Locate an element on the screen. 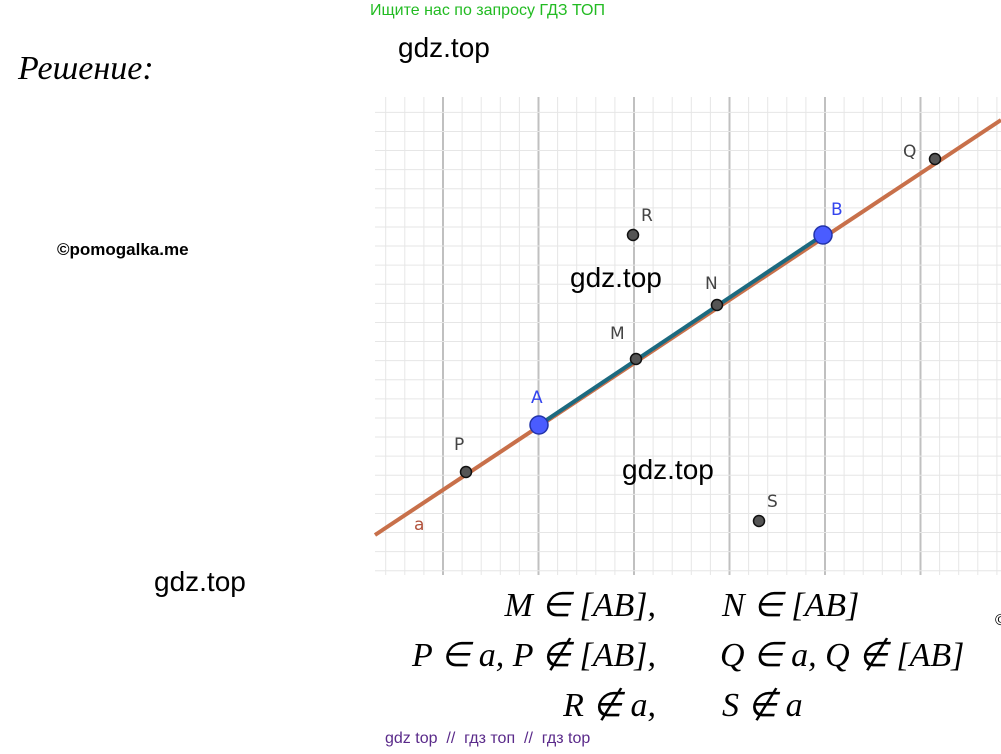 The image size is (1001, 754). point-label: Q is located at coordinates (909, 152).